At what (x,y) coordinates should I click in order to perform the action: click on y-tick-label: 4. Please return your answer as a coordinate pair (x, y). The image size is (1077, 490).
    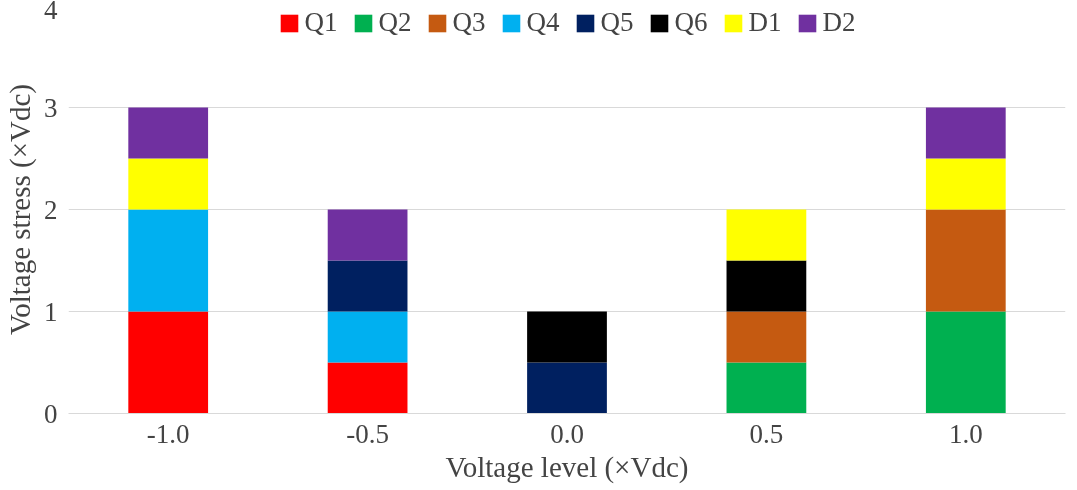
    Looking at the image, I should click on (51, 12).